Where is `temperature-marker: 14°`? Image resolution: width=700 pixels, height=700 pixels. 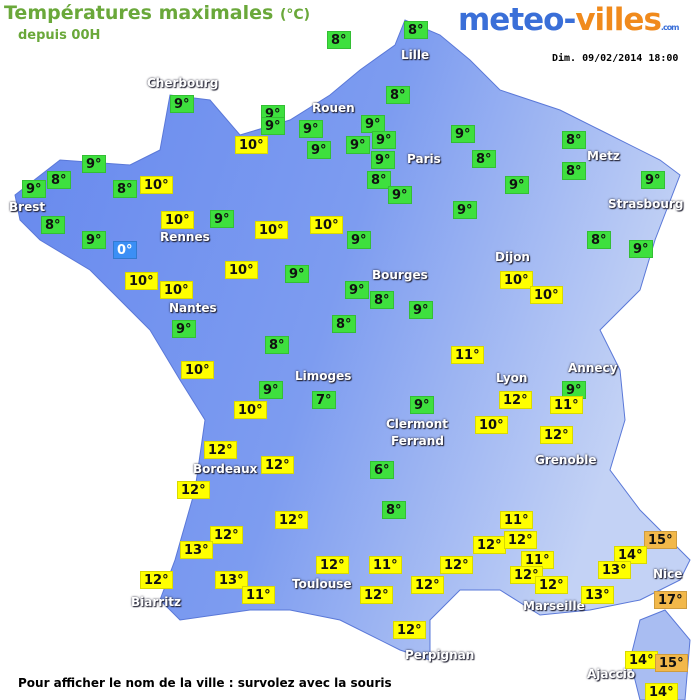
temperature-marker: 14° is located at coordinates (661, 691).